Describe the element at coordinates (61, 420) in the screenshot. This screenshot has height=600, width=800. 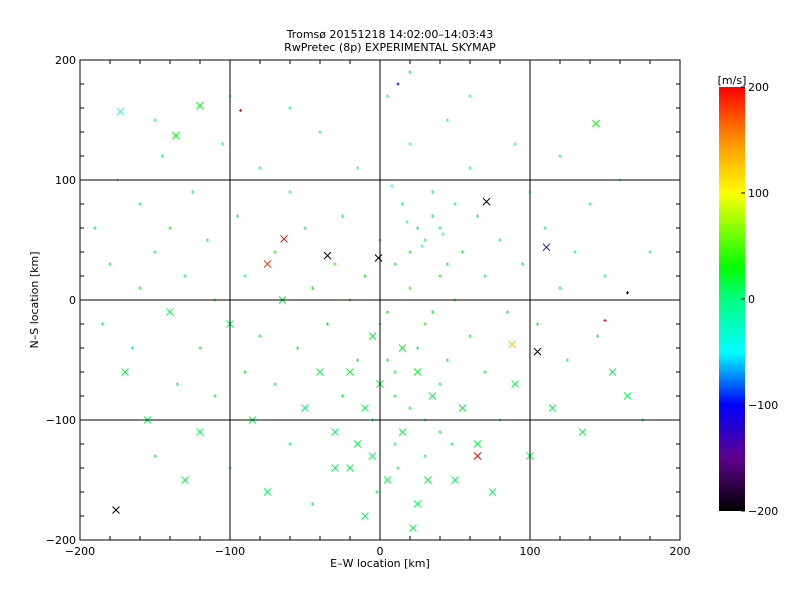
I see `y-tick-label: −100` at that location.